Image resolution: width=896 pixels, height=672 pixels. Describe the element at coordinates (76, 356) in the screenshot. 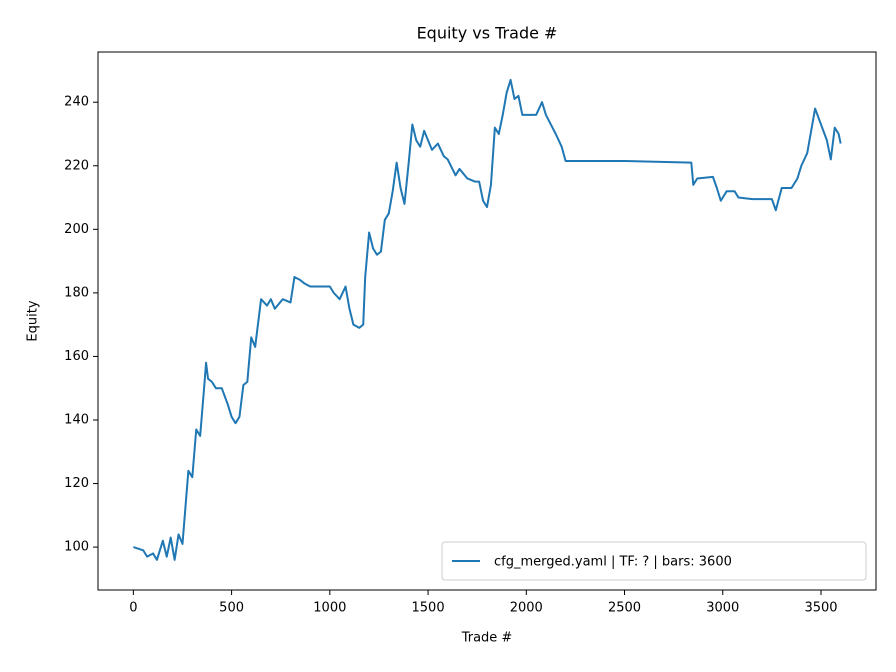

I see `y-tick-label: 160` at that location.